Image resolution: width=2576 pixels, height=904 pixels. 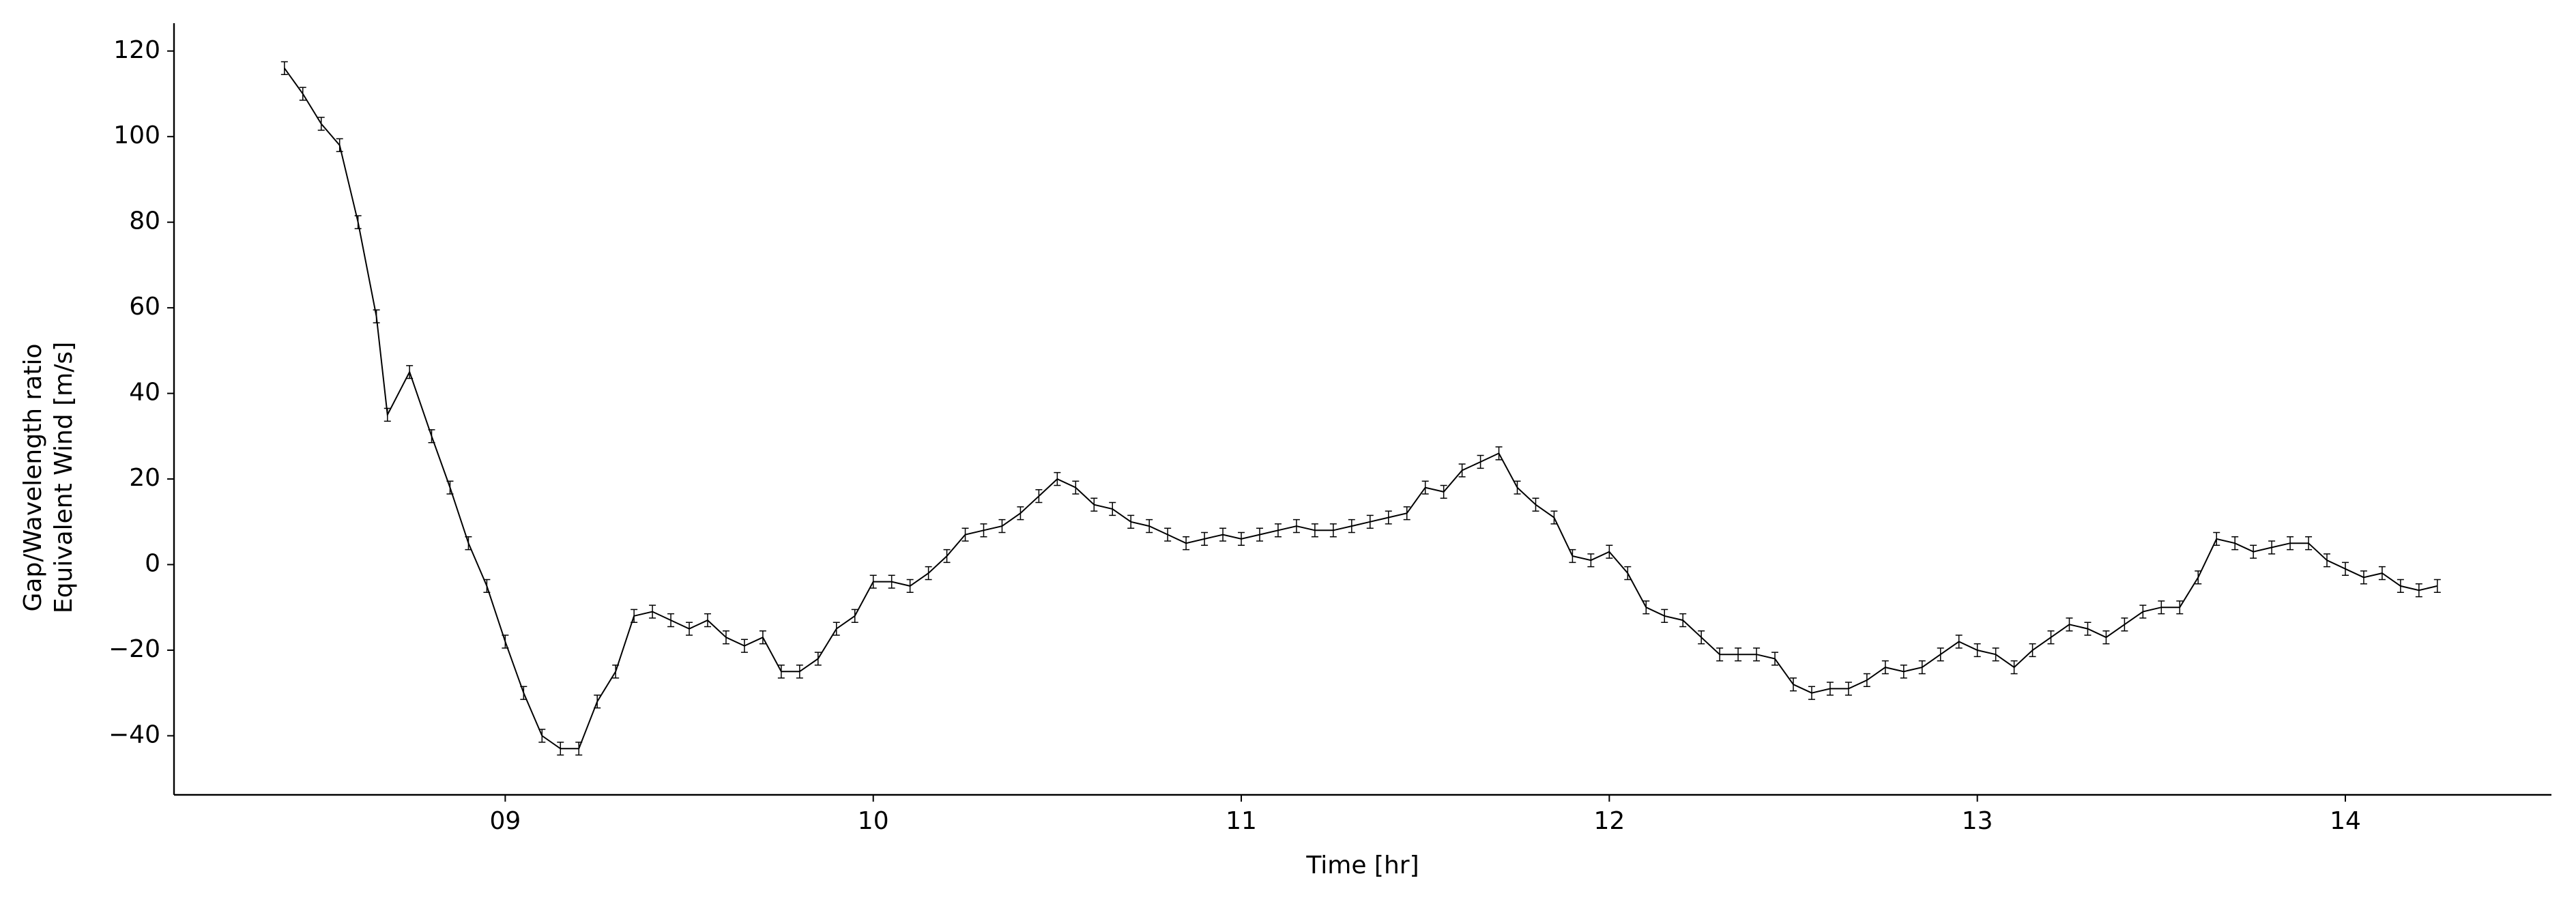 What do you see at coordinates (144, 221) in the screenshot?
I see `y-tick-label: 80` at bounding box center [144, 221].